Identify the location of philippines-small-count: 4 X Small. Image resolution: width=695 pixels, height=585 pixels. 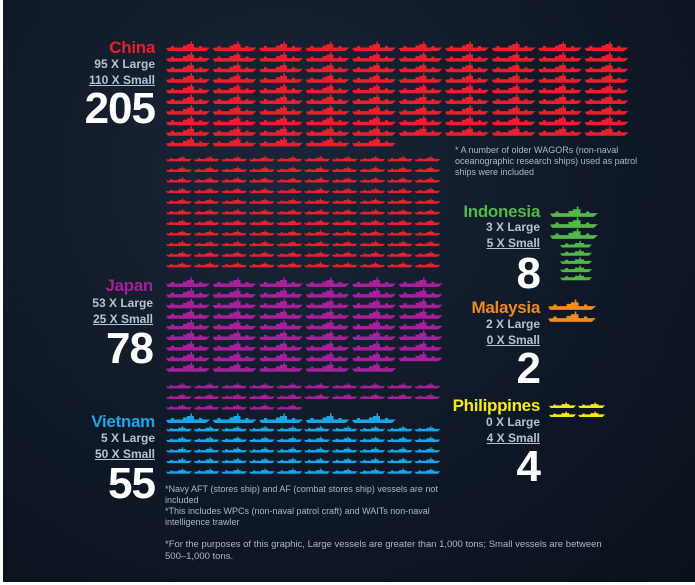
(513, 438).